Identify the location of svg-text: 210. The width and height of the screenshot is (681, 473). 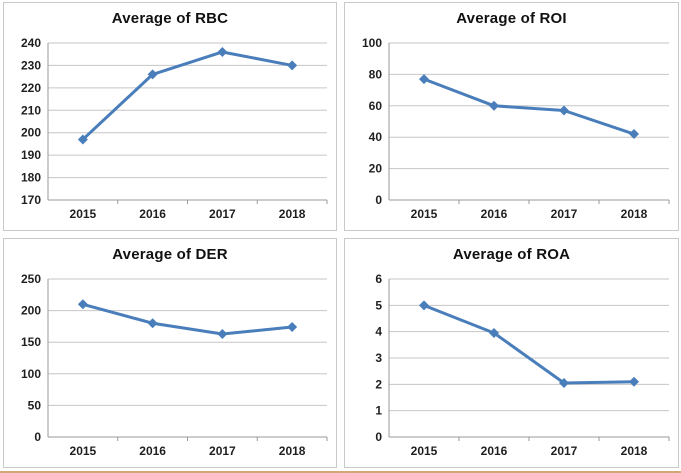
(31, 110).